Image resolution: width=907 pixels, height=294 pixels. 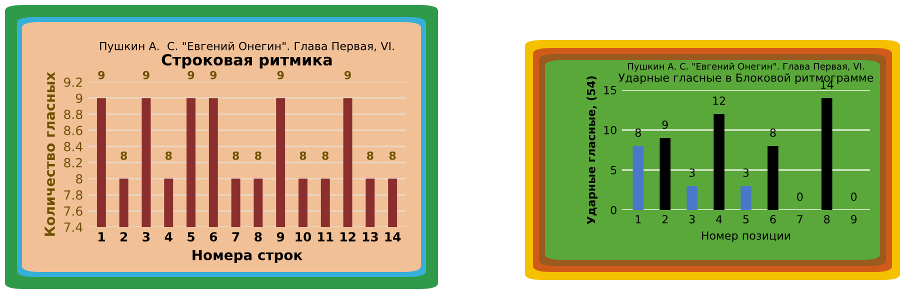 What do you see at coordinates (73, 227) in the screenshot?
I see `y-tick-label: 7.4` at bounding box center [73, 227].